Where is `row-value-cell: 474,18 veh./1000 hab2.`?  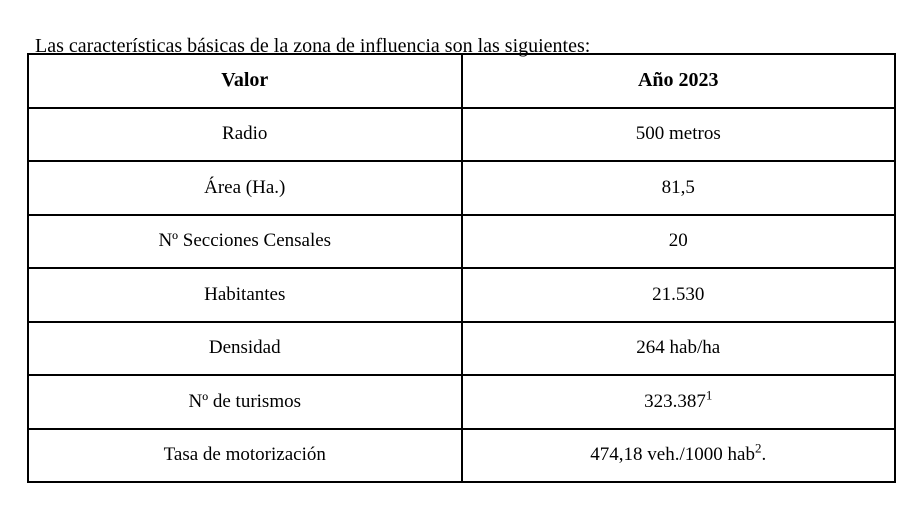 row-value-cell: 474,18 veh./1000 hab2. is located at coordinates (678, 455).